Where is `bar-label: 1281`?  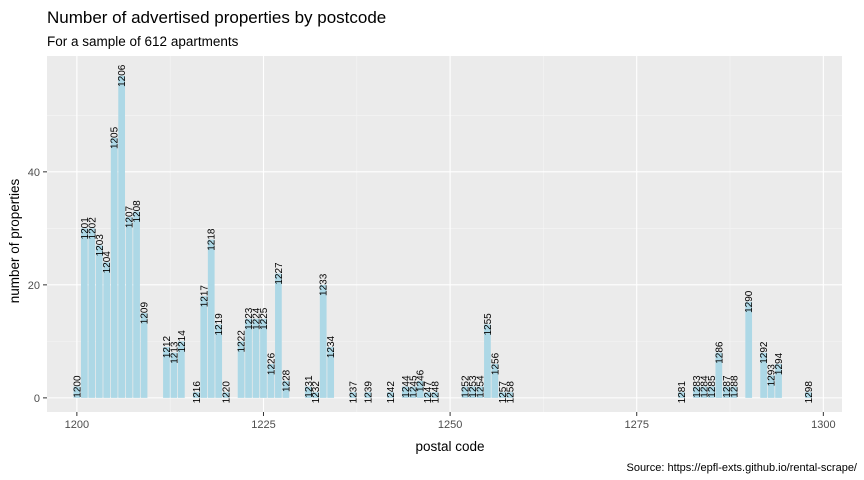
bar-label: 1281 is located at coordinates (682, 392).